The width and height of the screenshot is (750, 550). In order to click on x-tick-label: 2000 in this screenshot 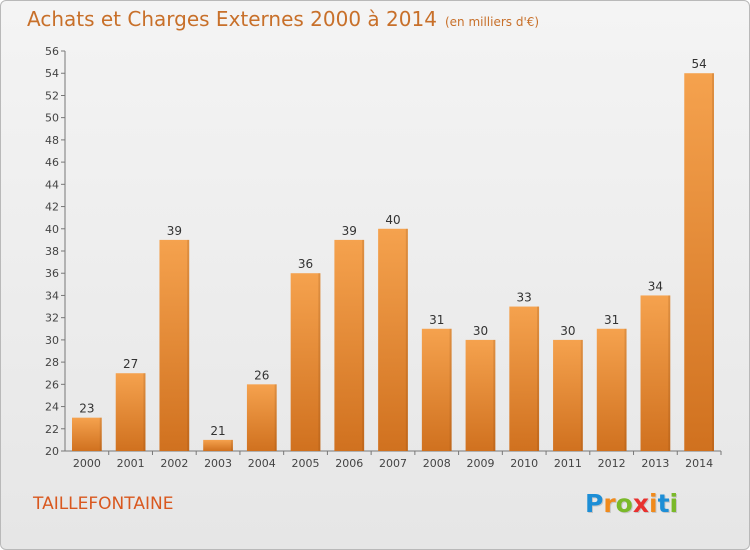, I will do `click(87, 463)`.